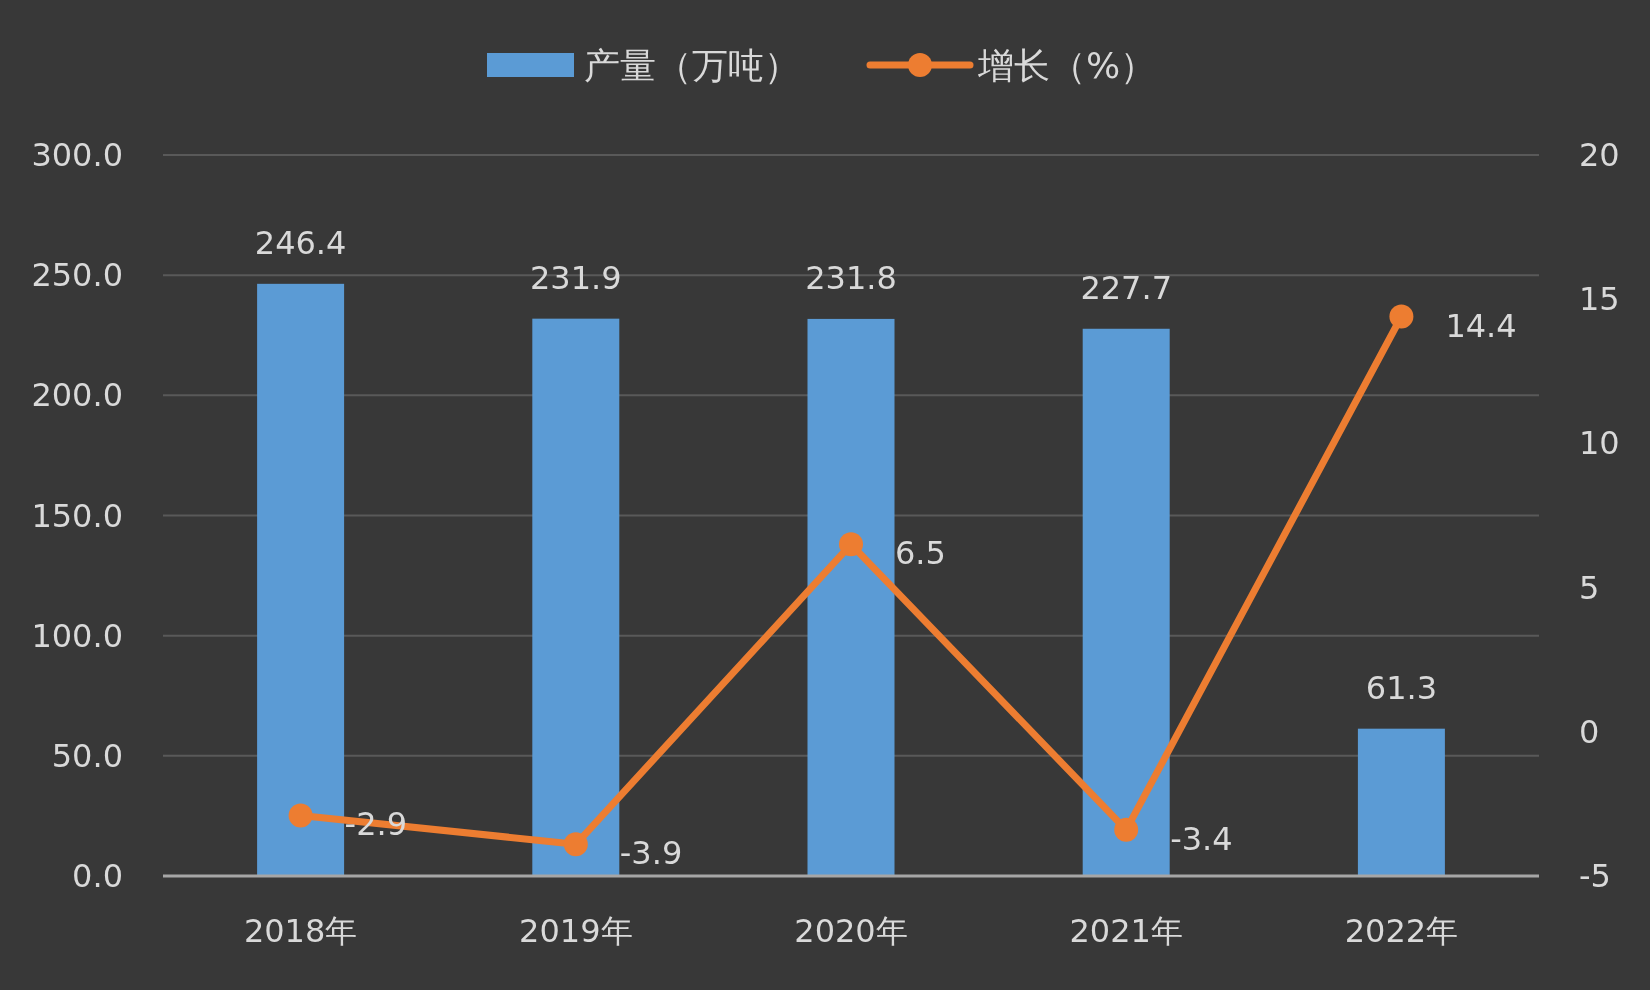  Describe the element at coordinates (300, 242) in the screenshot. I see `data-label: 246.4` at that location.